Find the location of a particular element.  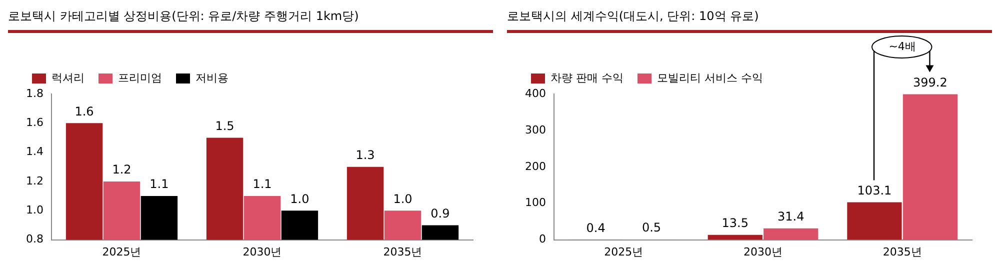

y-tick-label: 1.4 is located at coordinates (35, 151).